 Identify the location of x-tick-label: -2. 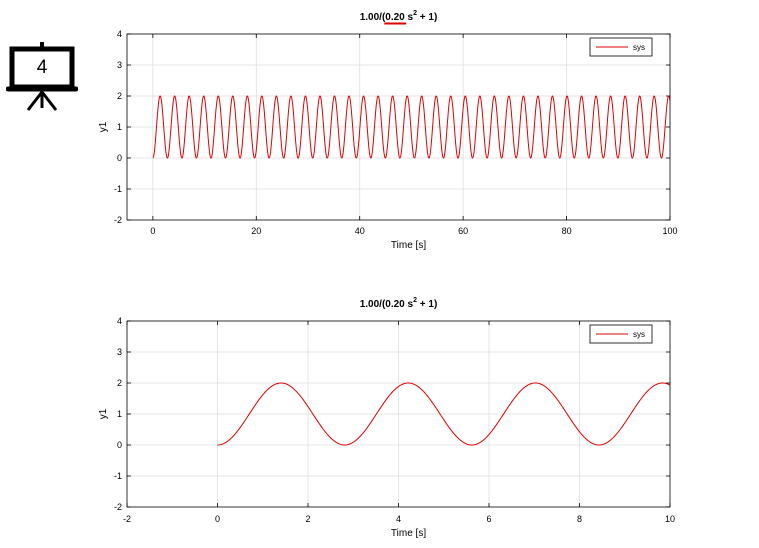
(127, 519).